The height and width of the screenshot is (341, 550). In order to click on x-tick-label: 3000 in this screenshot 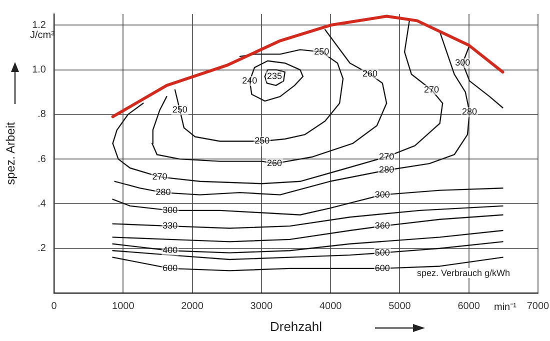, I will do `click(261, 306)`.